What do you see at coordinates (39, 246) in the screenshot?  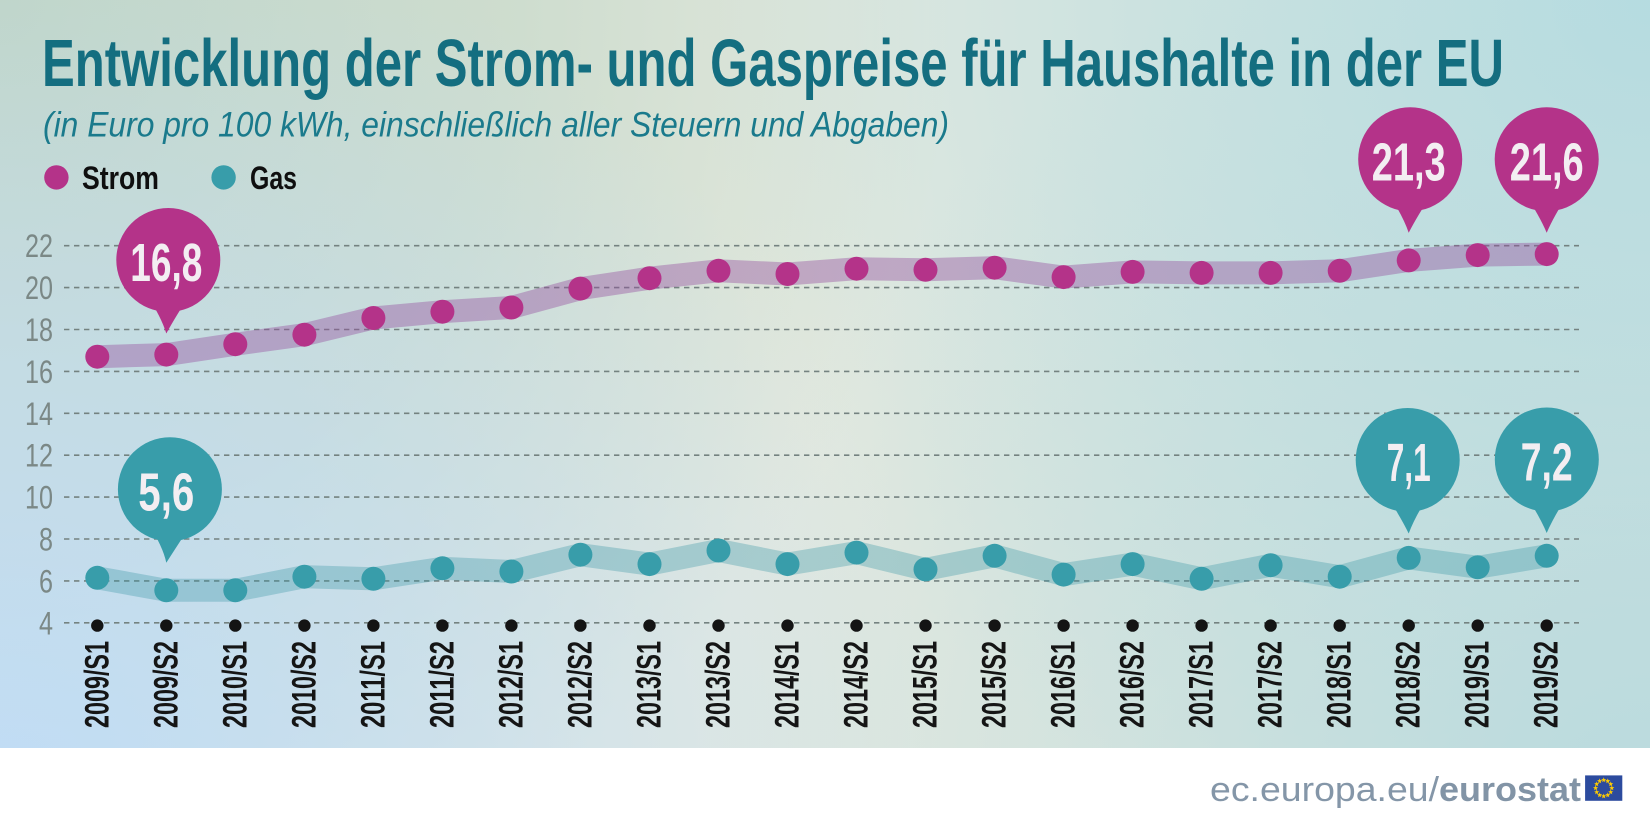 I see `svg-text: 22` at bounding box center [39, 246].